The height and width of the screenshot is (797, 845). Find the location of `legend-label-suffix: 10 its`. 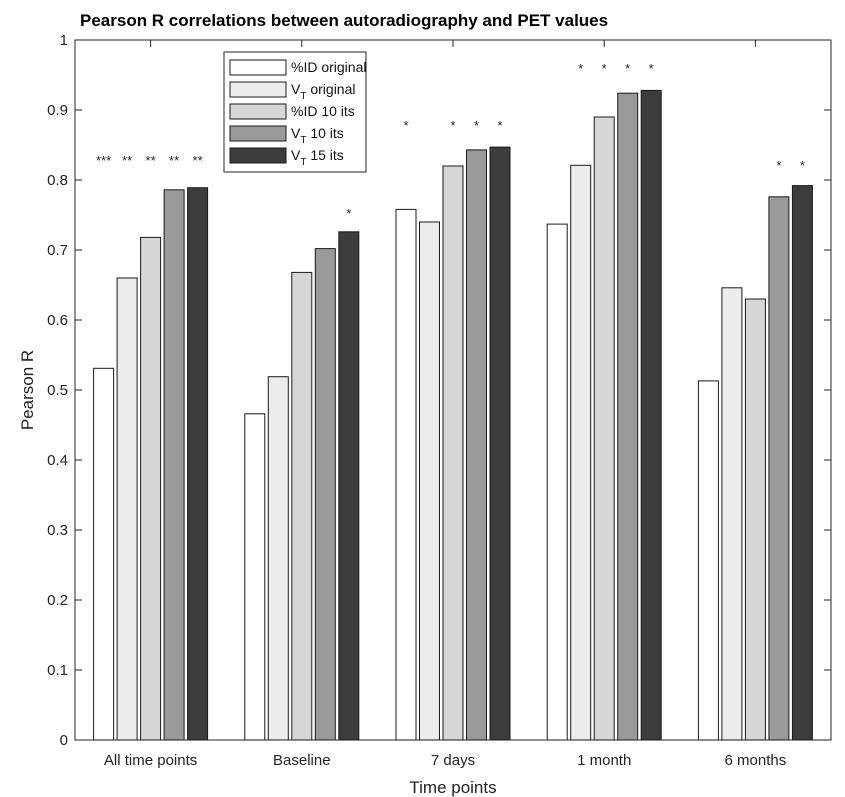

legend-label-suffix: 10 its is located at coordinates (324, 133).